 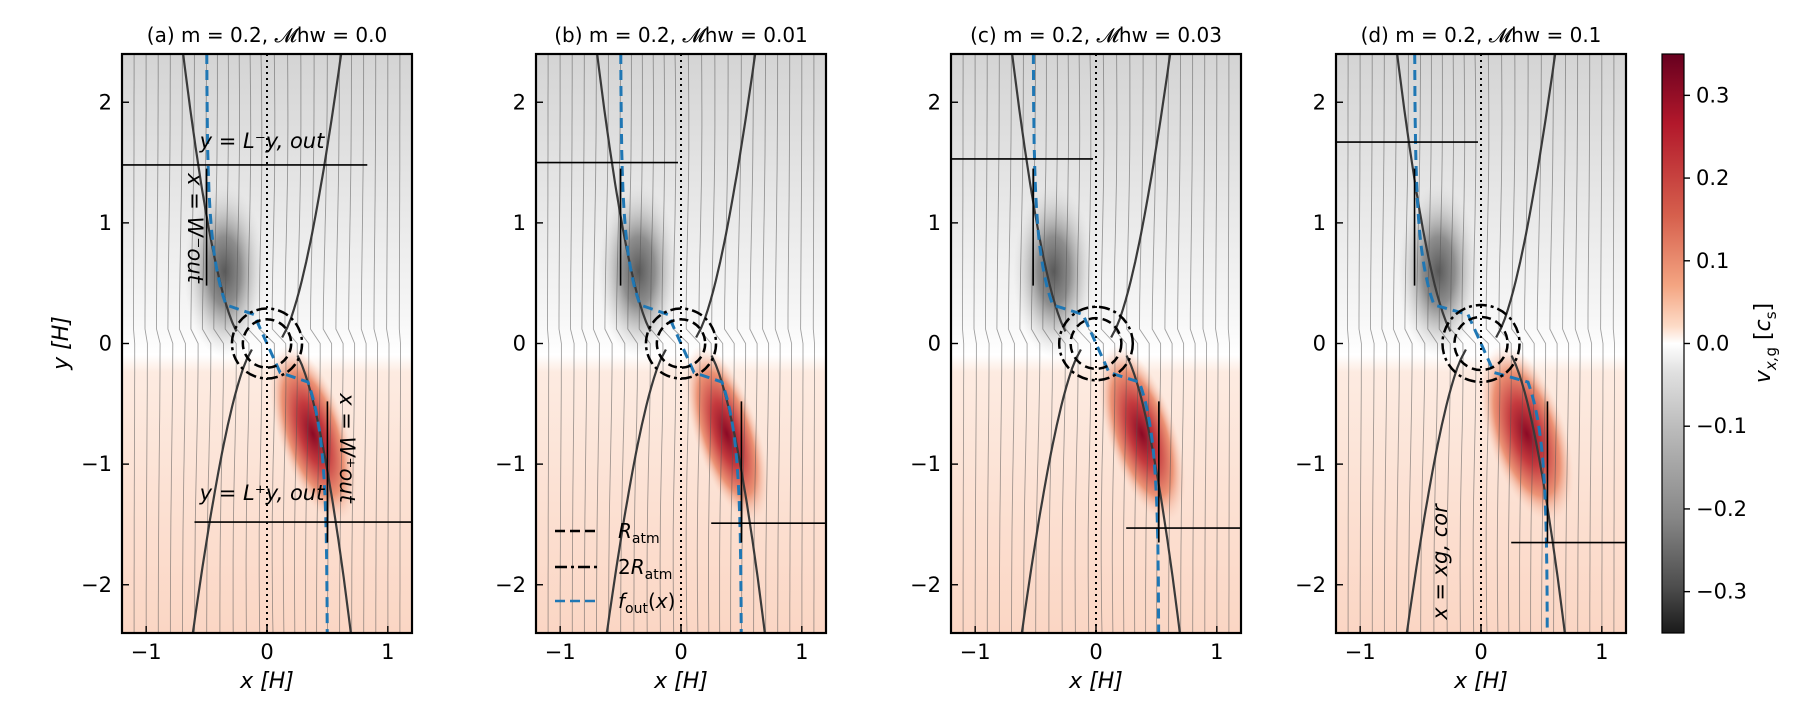 What do you see at coordinates (262, 141) in the screenshot?
I see `annotation-y-minus: y = L⁻y, out` at bounding box center [262, 141].